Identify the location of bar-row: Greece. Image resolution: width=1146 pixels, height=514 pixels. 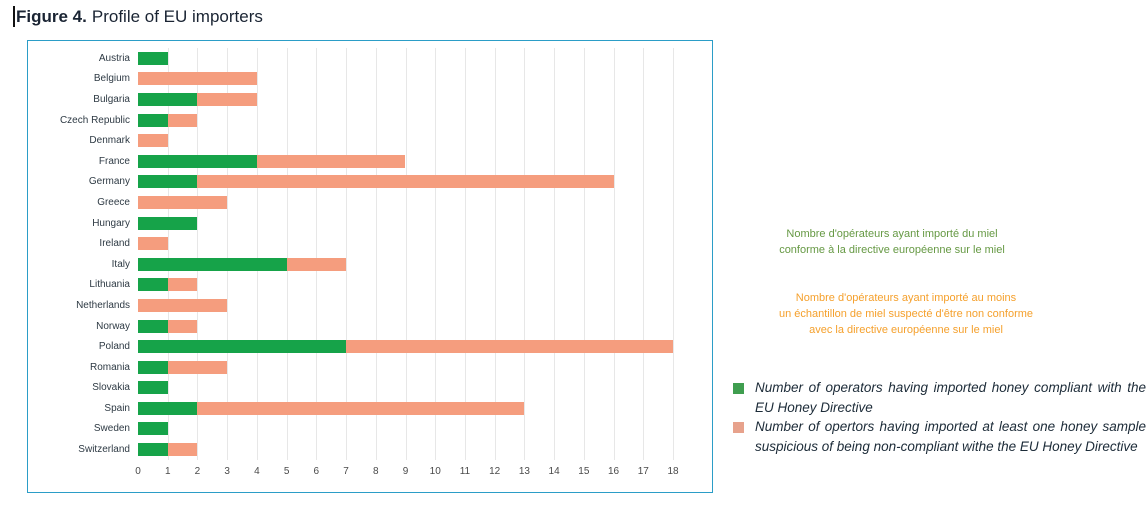
(370, 202).